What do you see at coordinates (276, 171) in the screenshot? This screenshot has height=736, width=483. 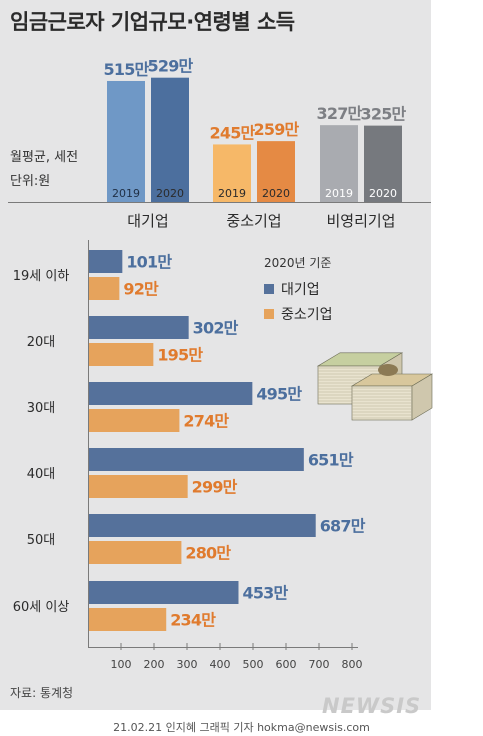 I see `bar-sme-2020` at bounding box center [276, 171].